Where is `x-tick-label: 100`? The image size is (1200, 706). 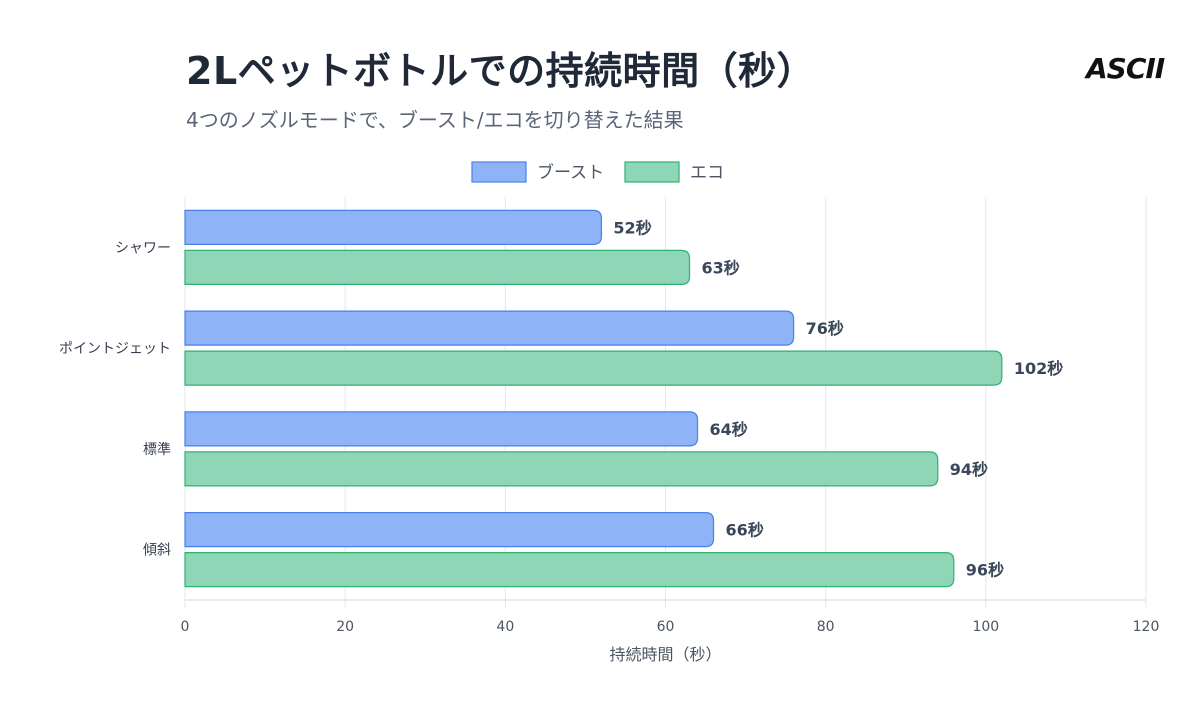
x-tick-label: 100 is located at coordinates (985, 627).